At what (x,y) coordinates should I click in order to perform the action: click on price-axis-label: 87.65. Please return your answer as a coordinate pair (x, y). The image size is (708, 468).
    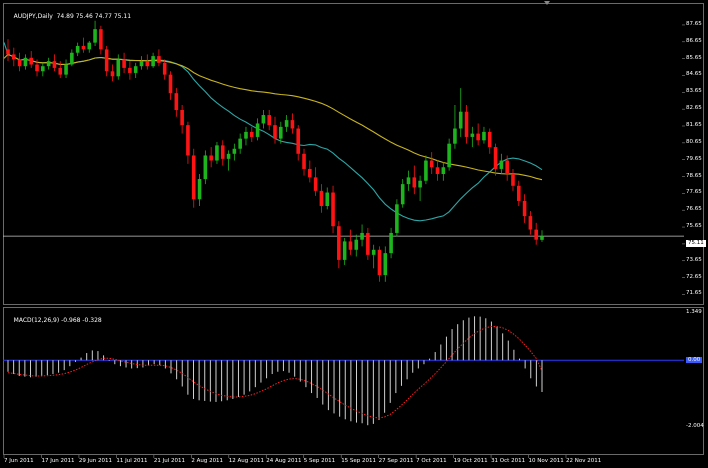
    Looking at the image, I should click on (694, 23).